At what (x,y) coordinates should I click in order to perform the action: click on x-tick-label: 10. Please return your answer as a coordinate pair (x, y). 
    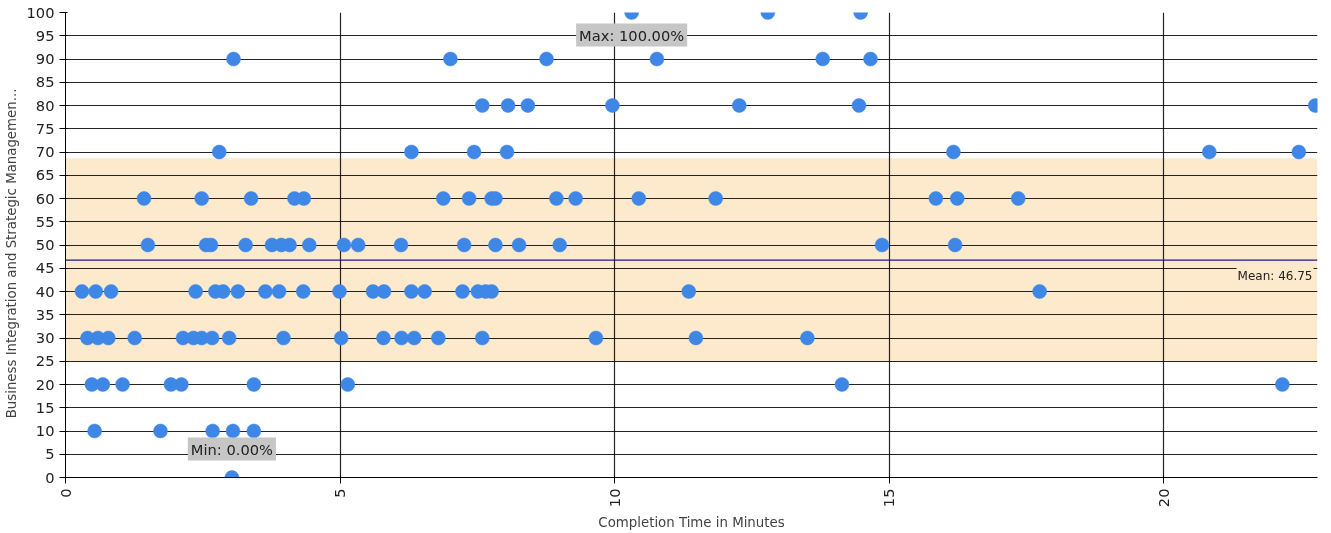
    Looking at the image, I should click on (614, 498).